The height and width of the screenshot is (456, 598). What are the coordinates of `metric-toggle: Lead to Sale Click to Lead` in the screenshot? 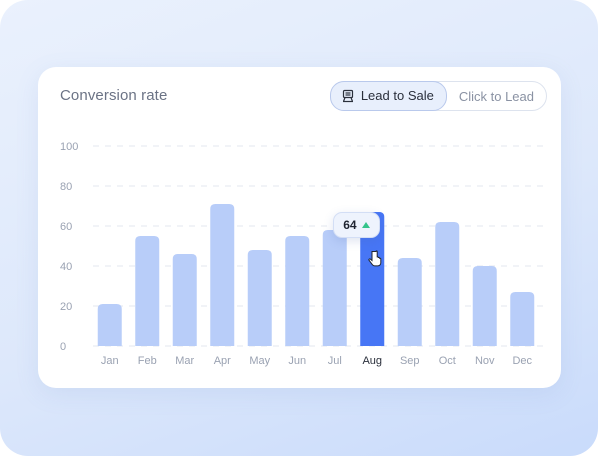 It's located at (438, 95).